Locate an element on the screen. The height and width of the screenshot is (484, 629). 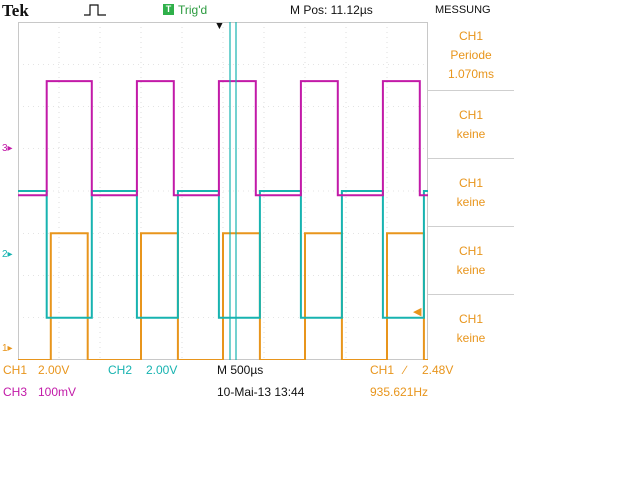
measure-slot-2: CH1 keine is located at coordinates (471, 124).